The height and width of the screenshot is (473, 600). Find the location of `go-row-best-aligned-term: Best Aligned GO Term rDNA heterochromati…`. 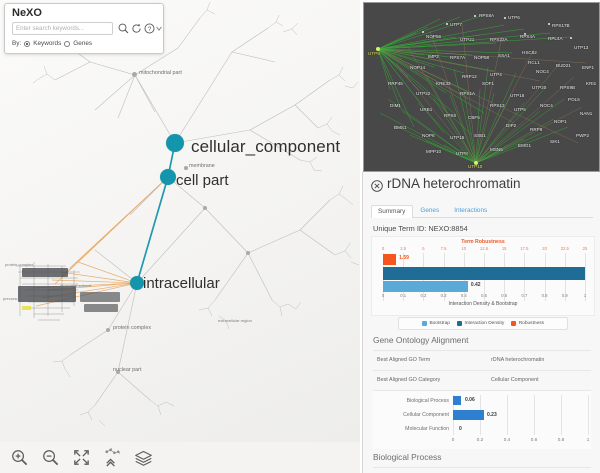

go-row-best-aligned-term: Best Aligned GO Term rDNA heterochromati… is located at coordinates (482, 360).